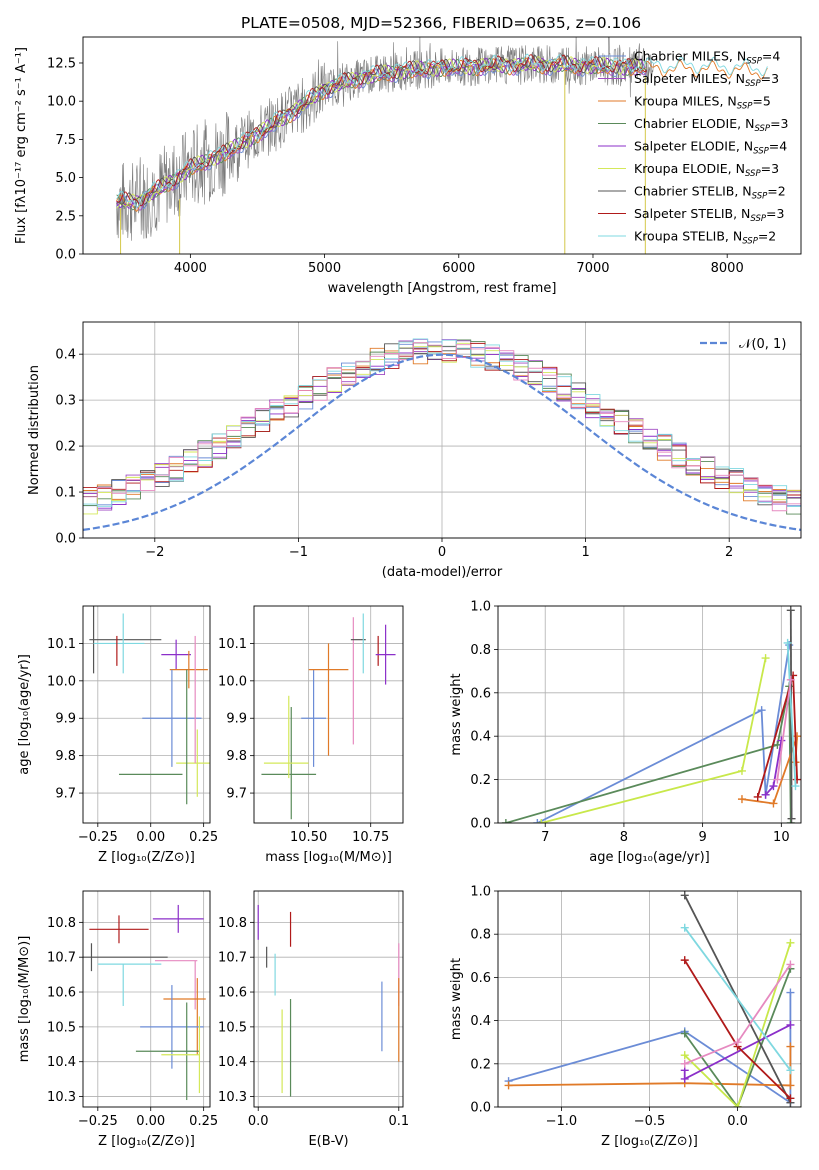  Describe the element at coordinates (585, 552) in the screenshot. I see `x-tick-label: 1` at that location.